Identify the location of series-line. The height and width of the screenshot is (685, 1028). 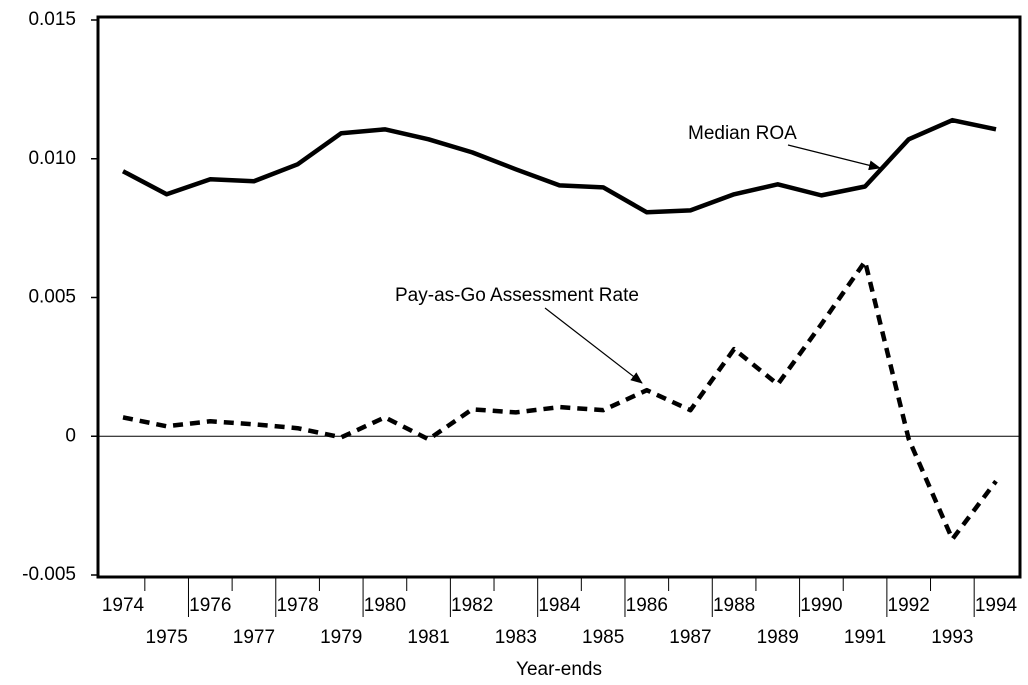
(559, 166).